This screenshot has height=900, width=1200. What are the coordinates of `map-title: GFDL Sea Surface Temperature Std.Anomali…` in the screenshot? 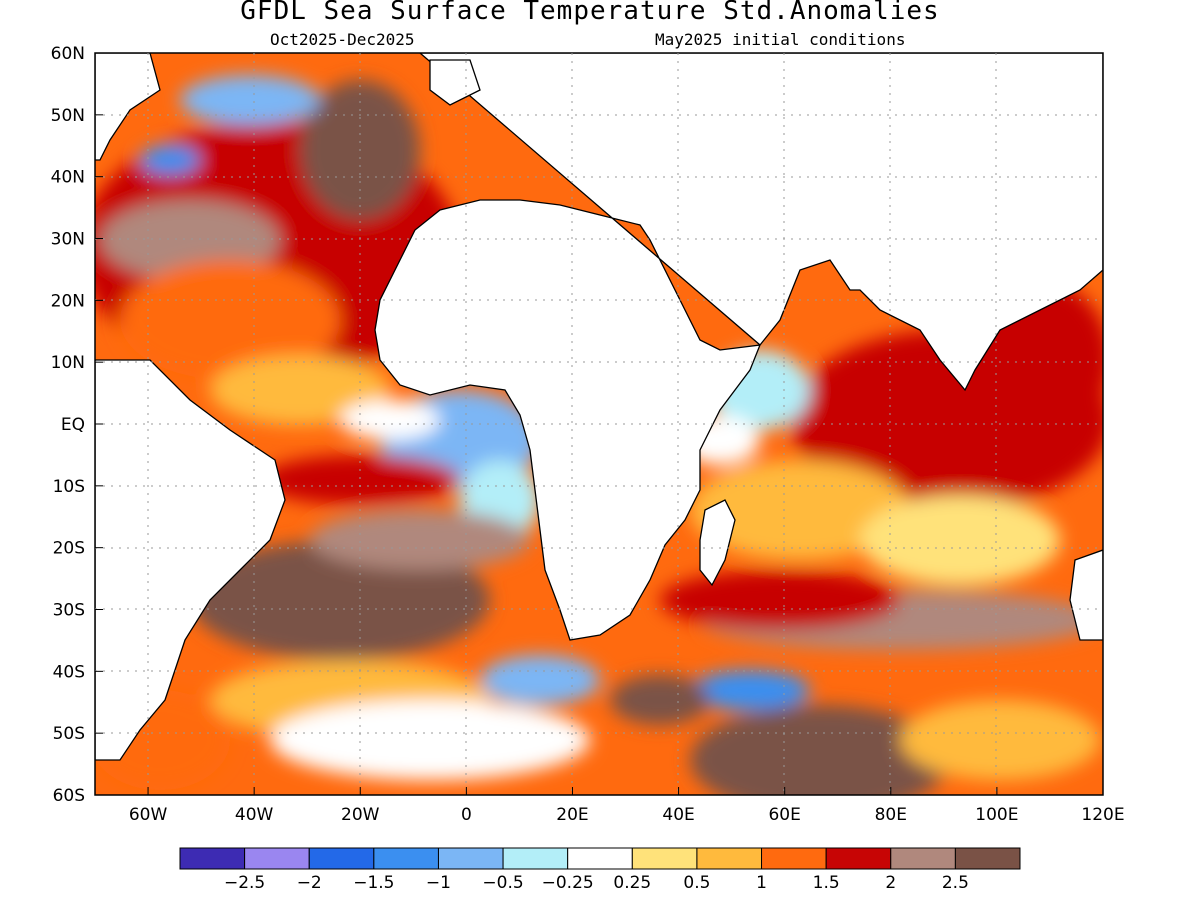 It's located at (590, 13).